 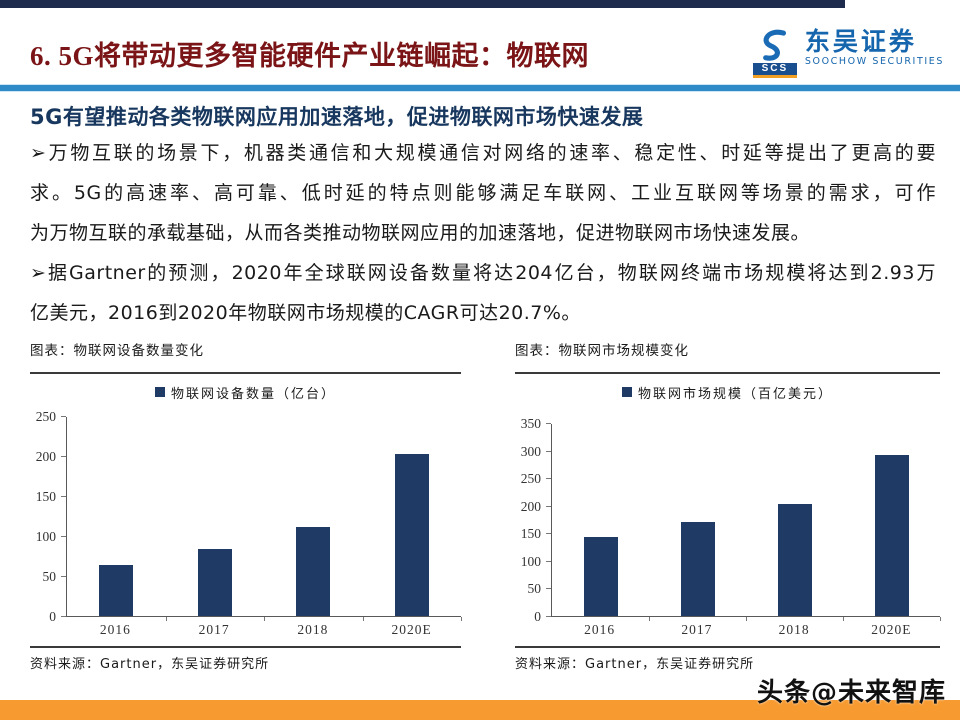 What do you see at coordinates (860, 41) in the screenshot?
I see `logo-name-cn: 东吴证券` at bounding box center [860, 41].